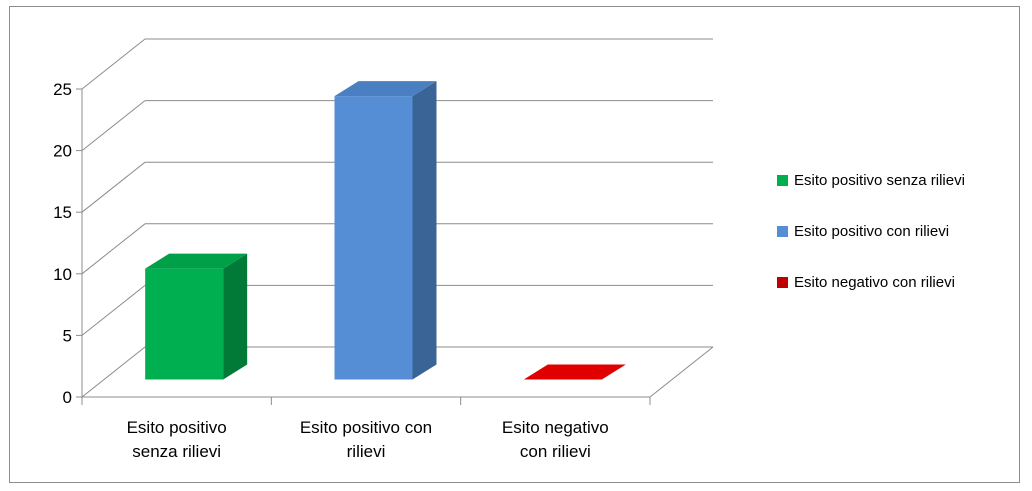 The height and width of the screenshot is (491, 1032). Describe the element at coordinates (366, 451) in the screenshot. I see `x-category-label-line: rilievi` at that location.